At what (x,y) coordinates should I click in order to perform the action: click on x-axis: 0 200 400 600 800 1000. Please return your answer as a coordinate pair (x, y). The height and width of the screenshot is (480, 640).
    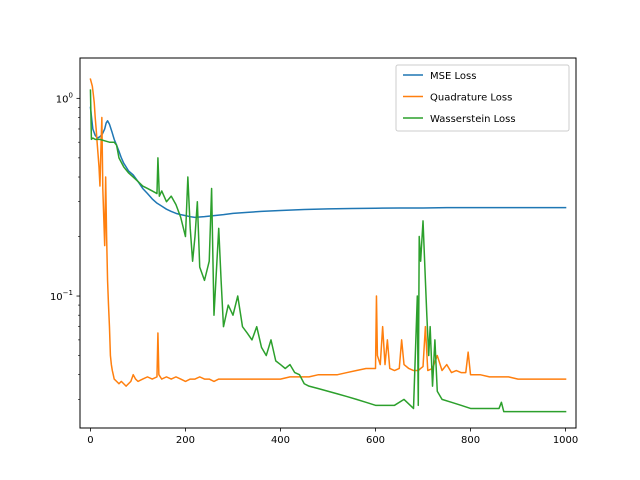
    Looking at the image, I should click on (332, 437).